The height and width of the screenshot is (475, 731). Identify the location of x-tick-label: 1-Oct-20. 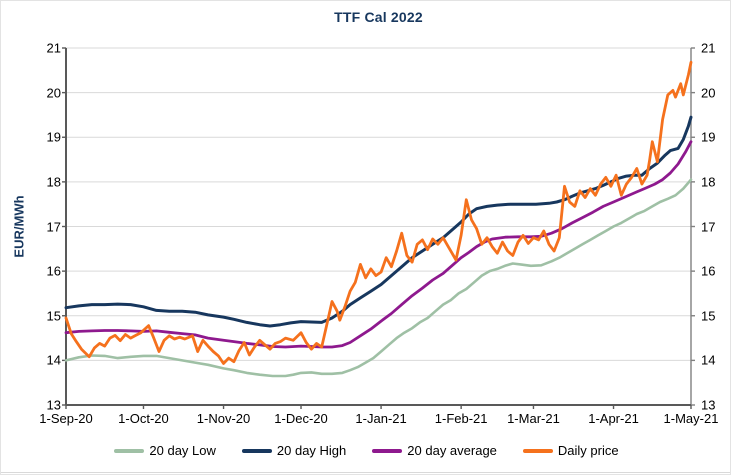
(143, 418).